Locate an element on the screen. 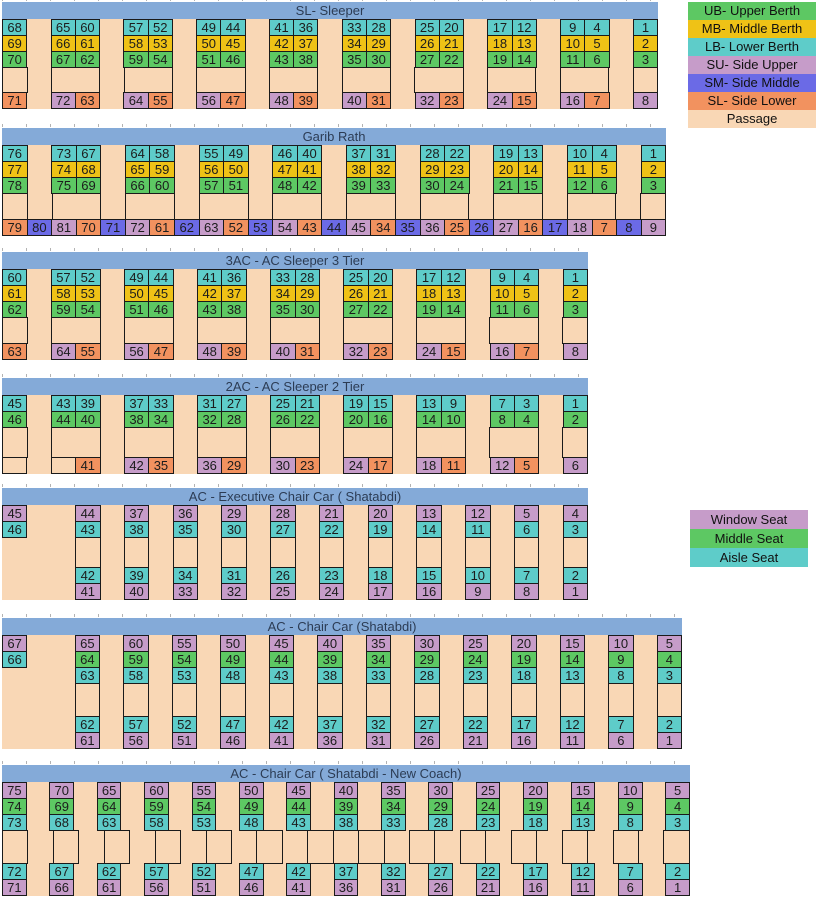  seat-62: 62 is located at coordinates (87, 59).